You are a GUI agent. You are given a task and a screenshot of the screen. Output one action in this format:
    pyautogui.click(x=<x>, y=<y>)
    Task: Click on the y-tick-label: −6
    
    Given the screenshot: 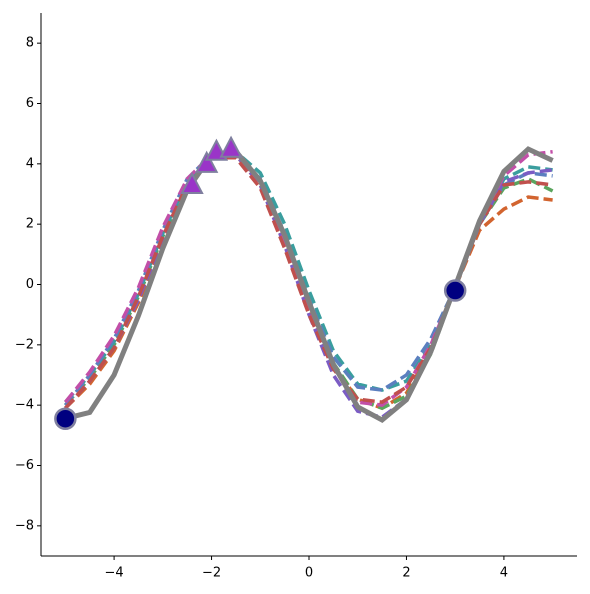 What is the action you would take?
    pyautogui.click(x=24, y=465)
    